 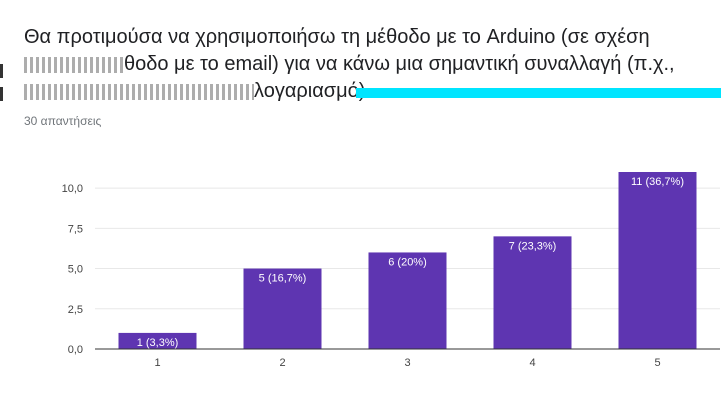 What do you see at coordinates (407, 363) in the screenshot?
I see `x-tick-label: 3` at bounding box center [407, 363].